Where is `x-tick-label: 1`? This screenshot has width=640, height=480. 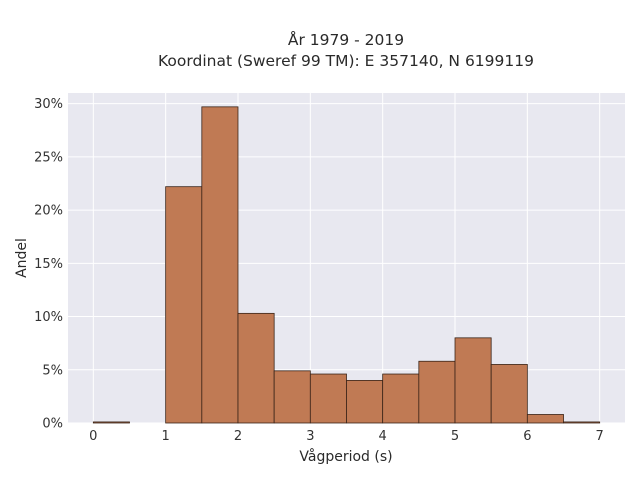 x-tick-label: 1 is located at coordinates (166, 436).